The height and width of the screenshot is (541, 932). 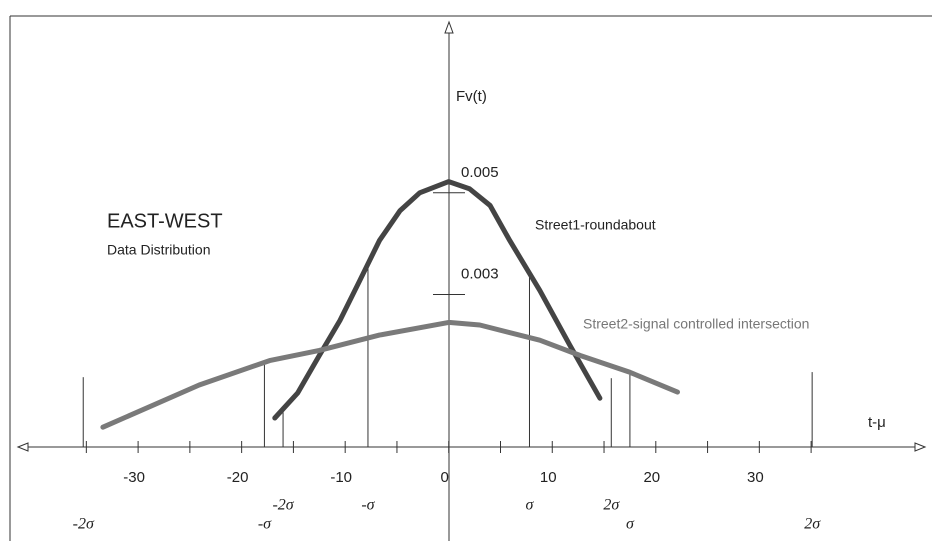 I want to click on series-label: Street1-roundabout, so click(x=595, y=225).